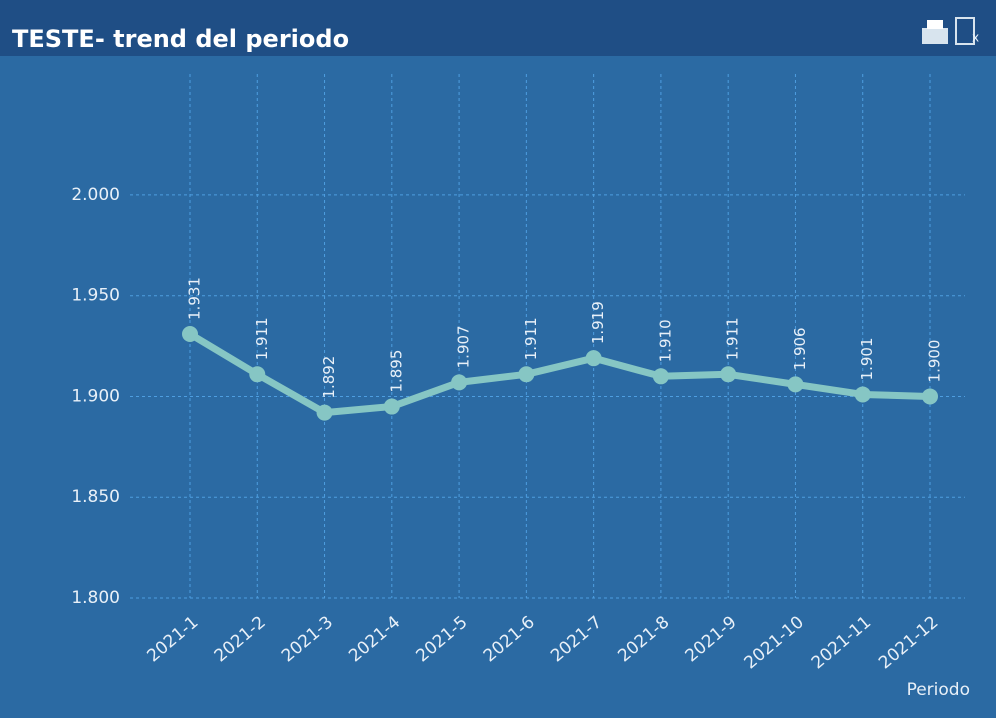 This screenshot has height=718, width=996. I want to click on line, so click(559, 373).